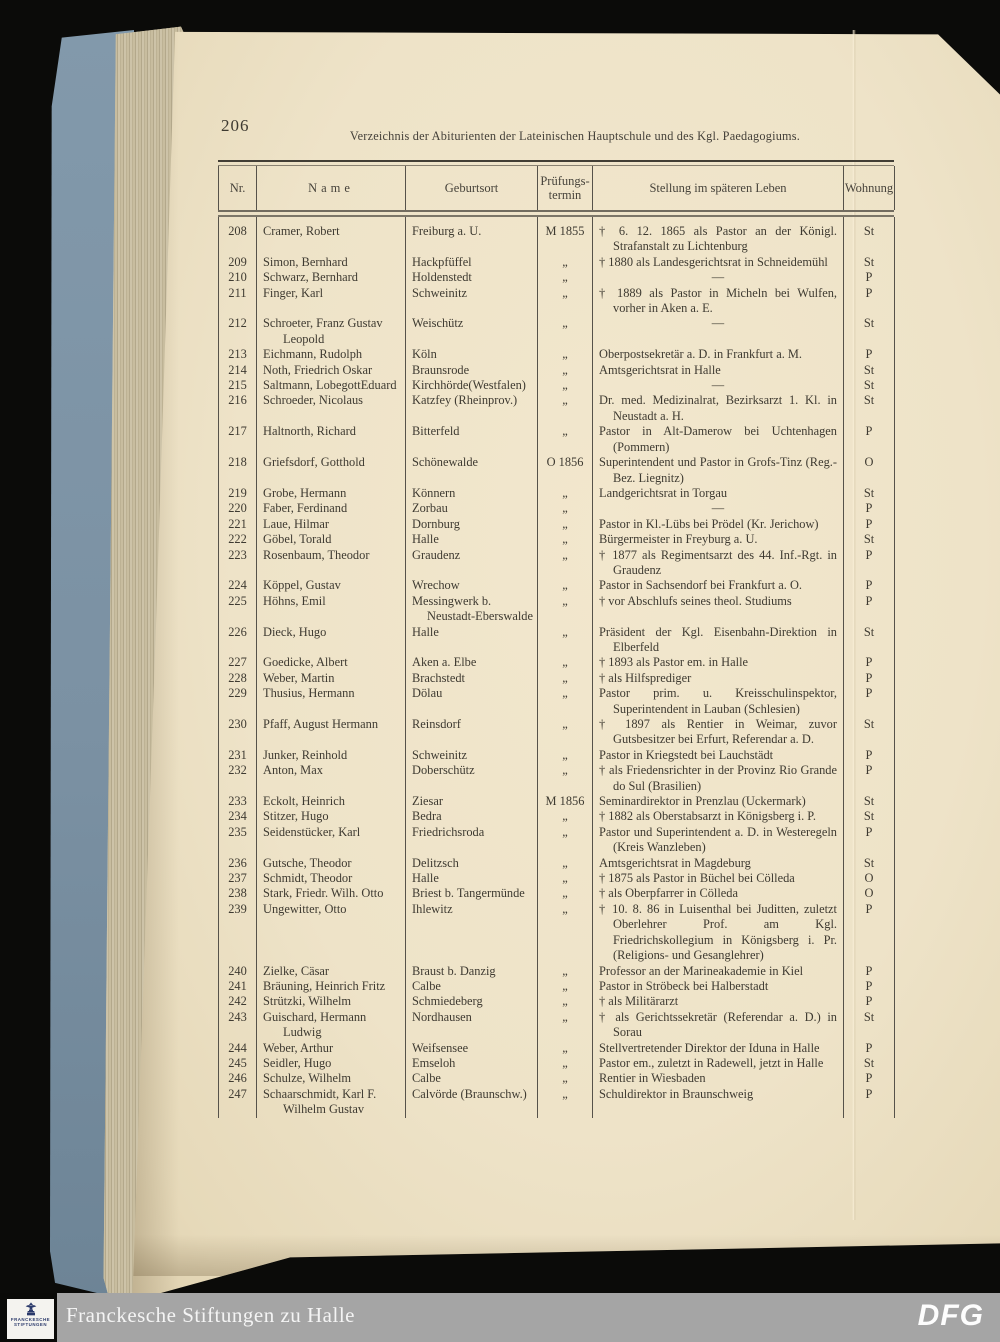 The image size is (1000, 1342). Describe the element at coordinates (237, 188) in the screenshot. I see `column-header-nr-label: Nr.` at that location.